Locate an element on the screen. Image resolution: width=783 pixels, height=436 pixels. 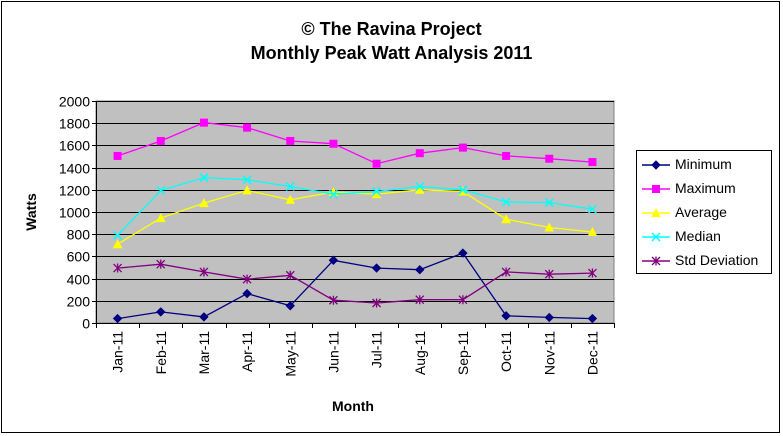
legend-label-maximum: Maximum is located at coordinates (705, 188).